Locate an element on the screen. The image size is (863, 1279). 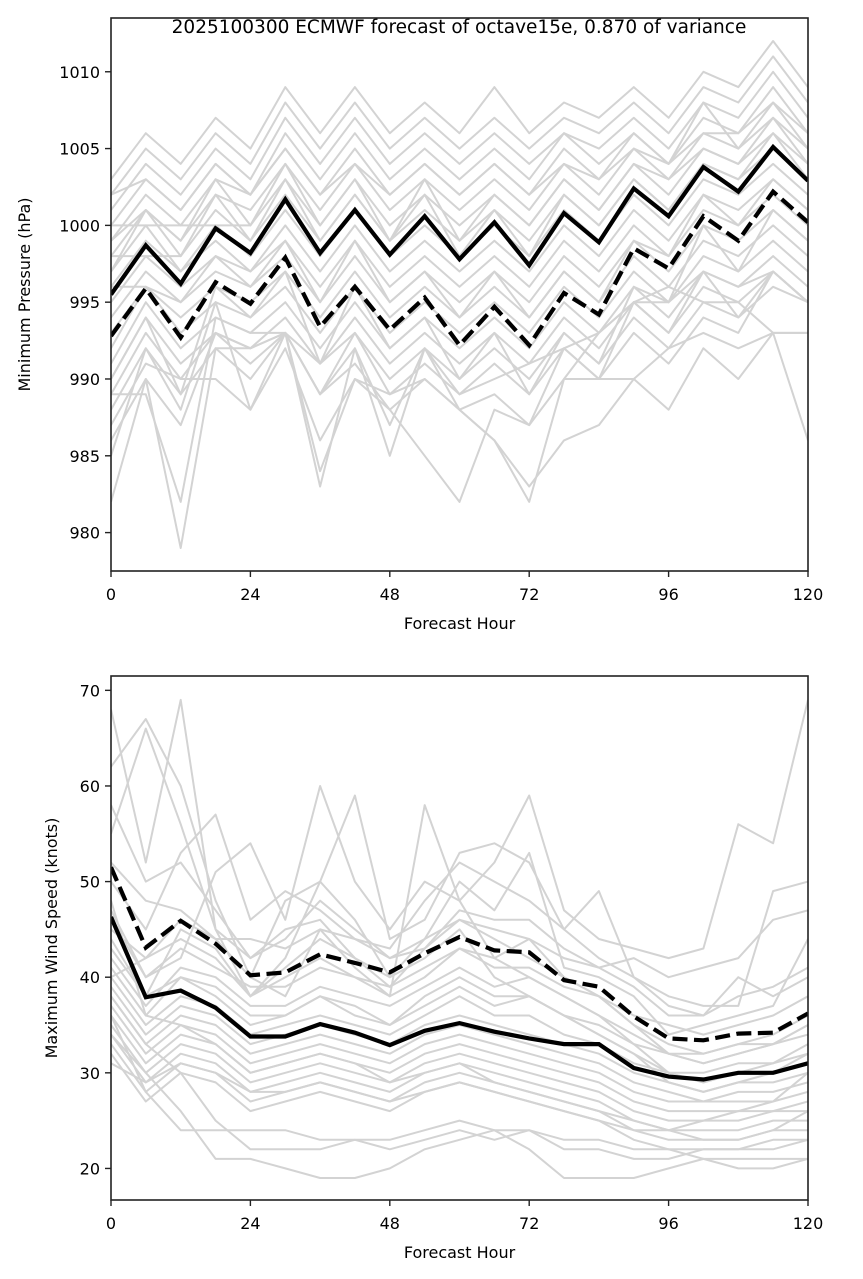
wind-mean-line is located at coordinates (459, 999).